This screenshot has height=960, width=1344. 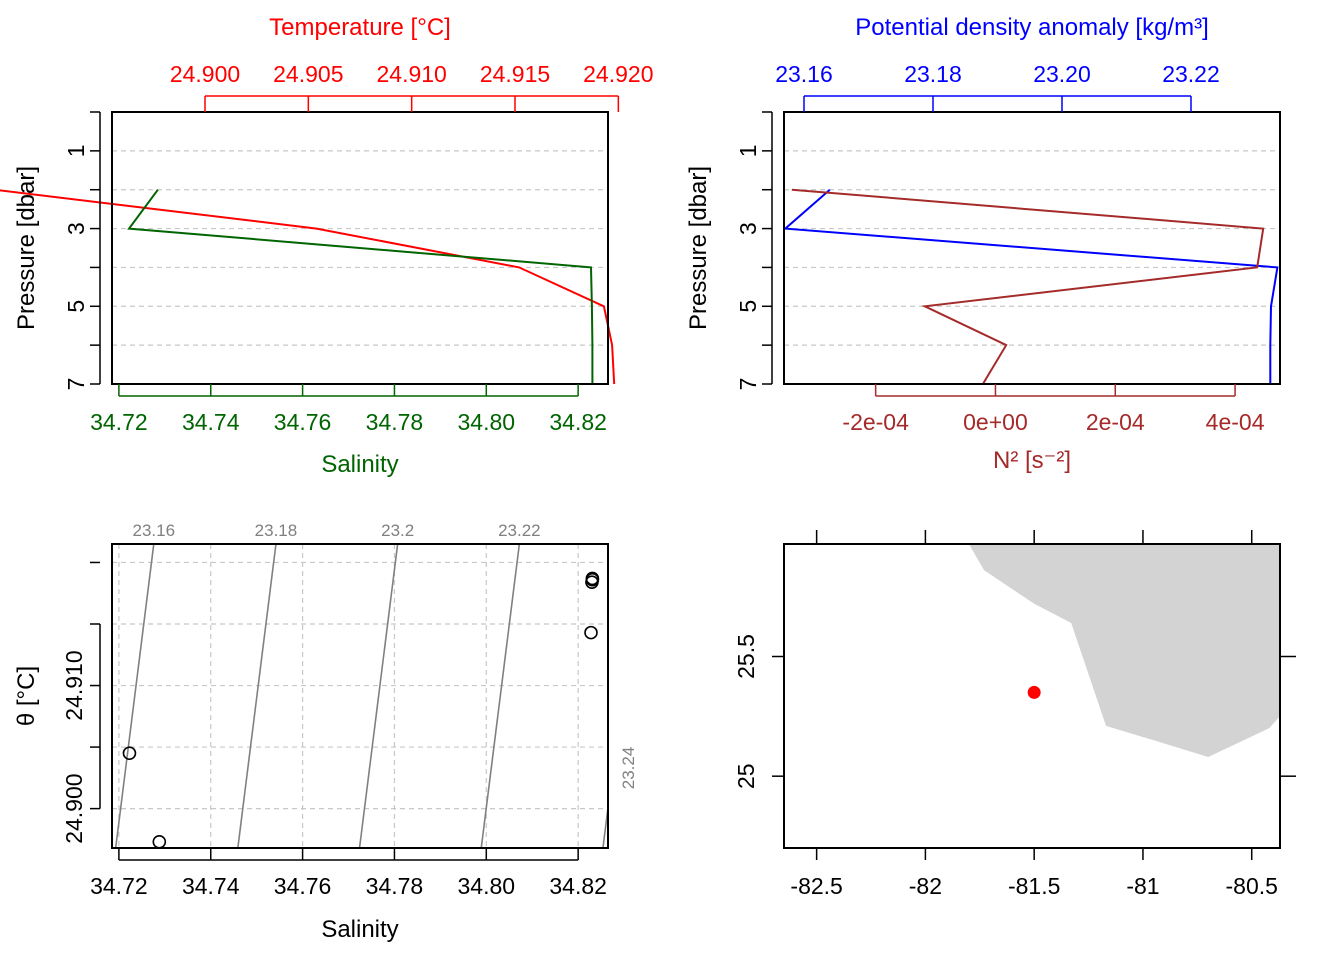 I want to click on isopycnal-lines, so click(x=361, y=696).